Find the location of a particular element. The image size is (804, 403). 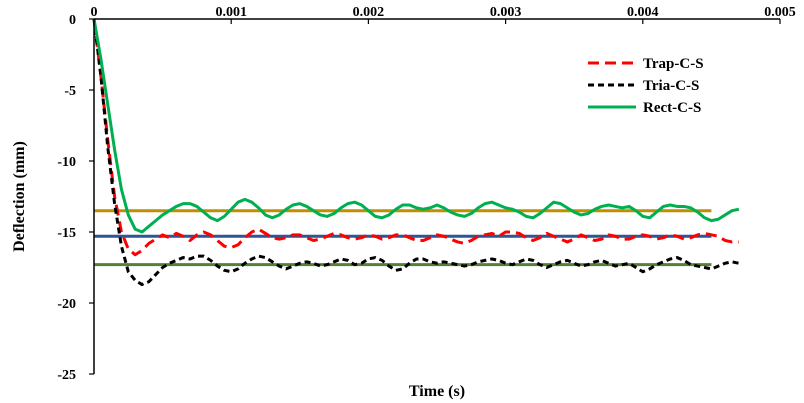

legend-label: Tria-C-S is located at coordinates (671, 86).